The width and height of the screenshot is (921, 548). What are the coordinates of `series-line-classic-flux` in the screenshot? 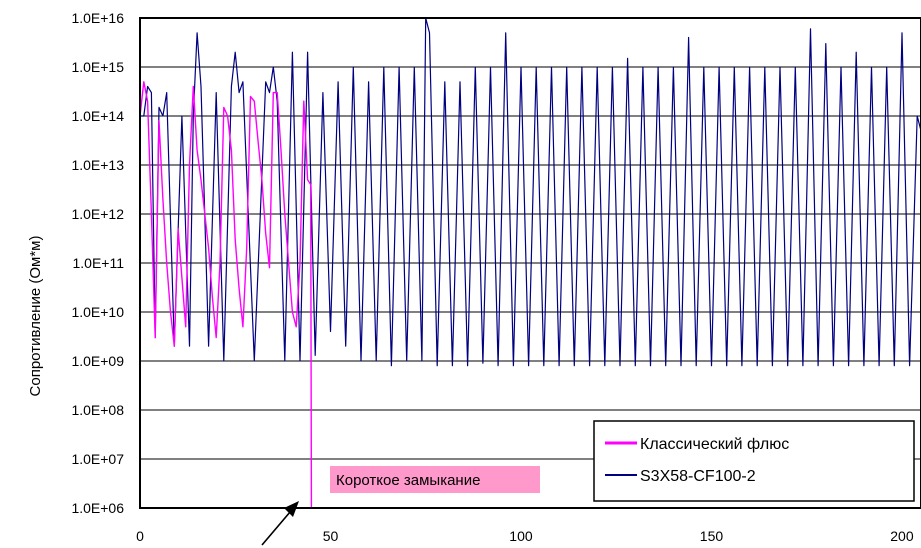 It's located at (226, 295).